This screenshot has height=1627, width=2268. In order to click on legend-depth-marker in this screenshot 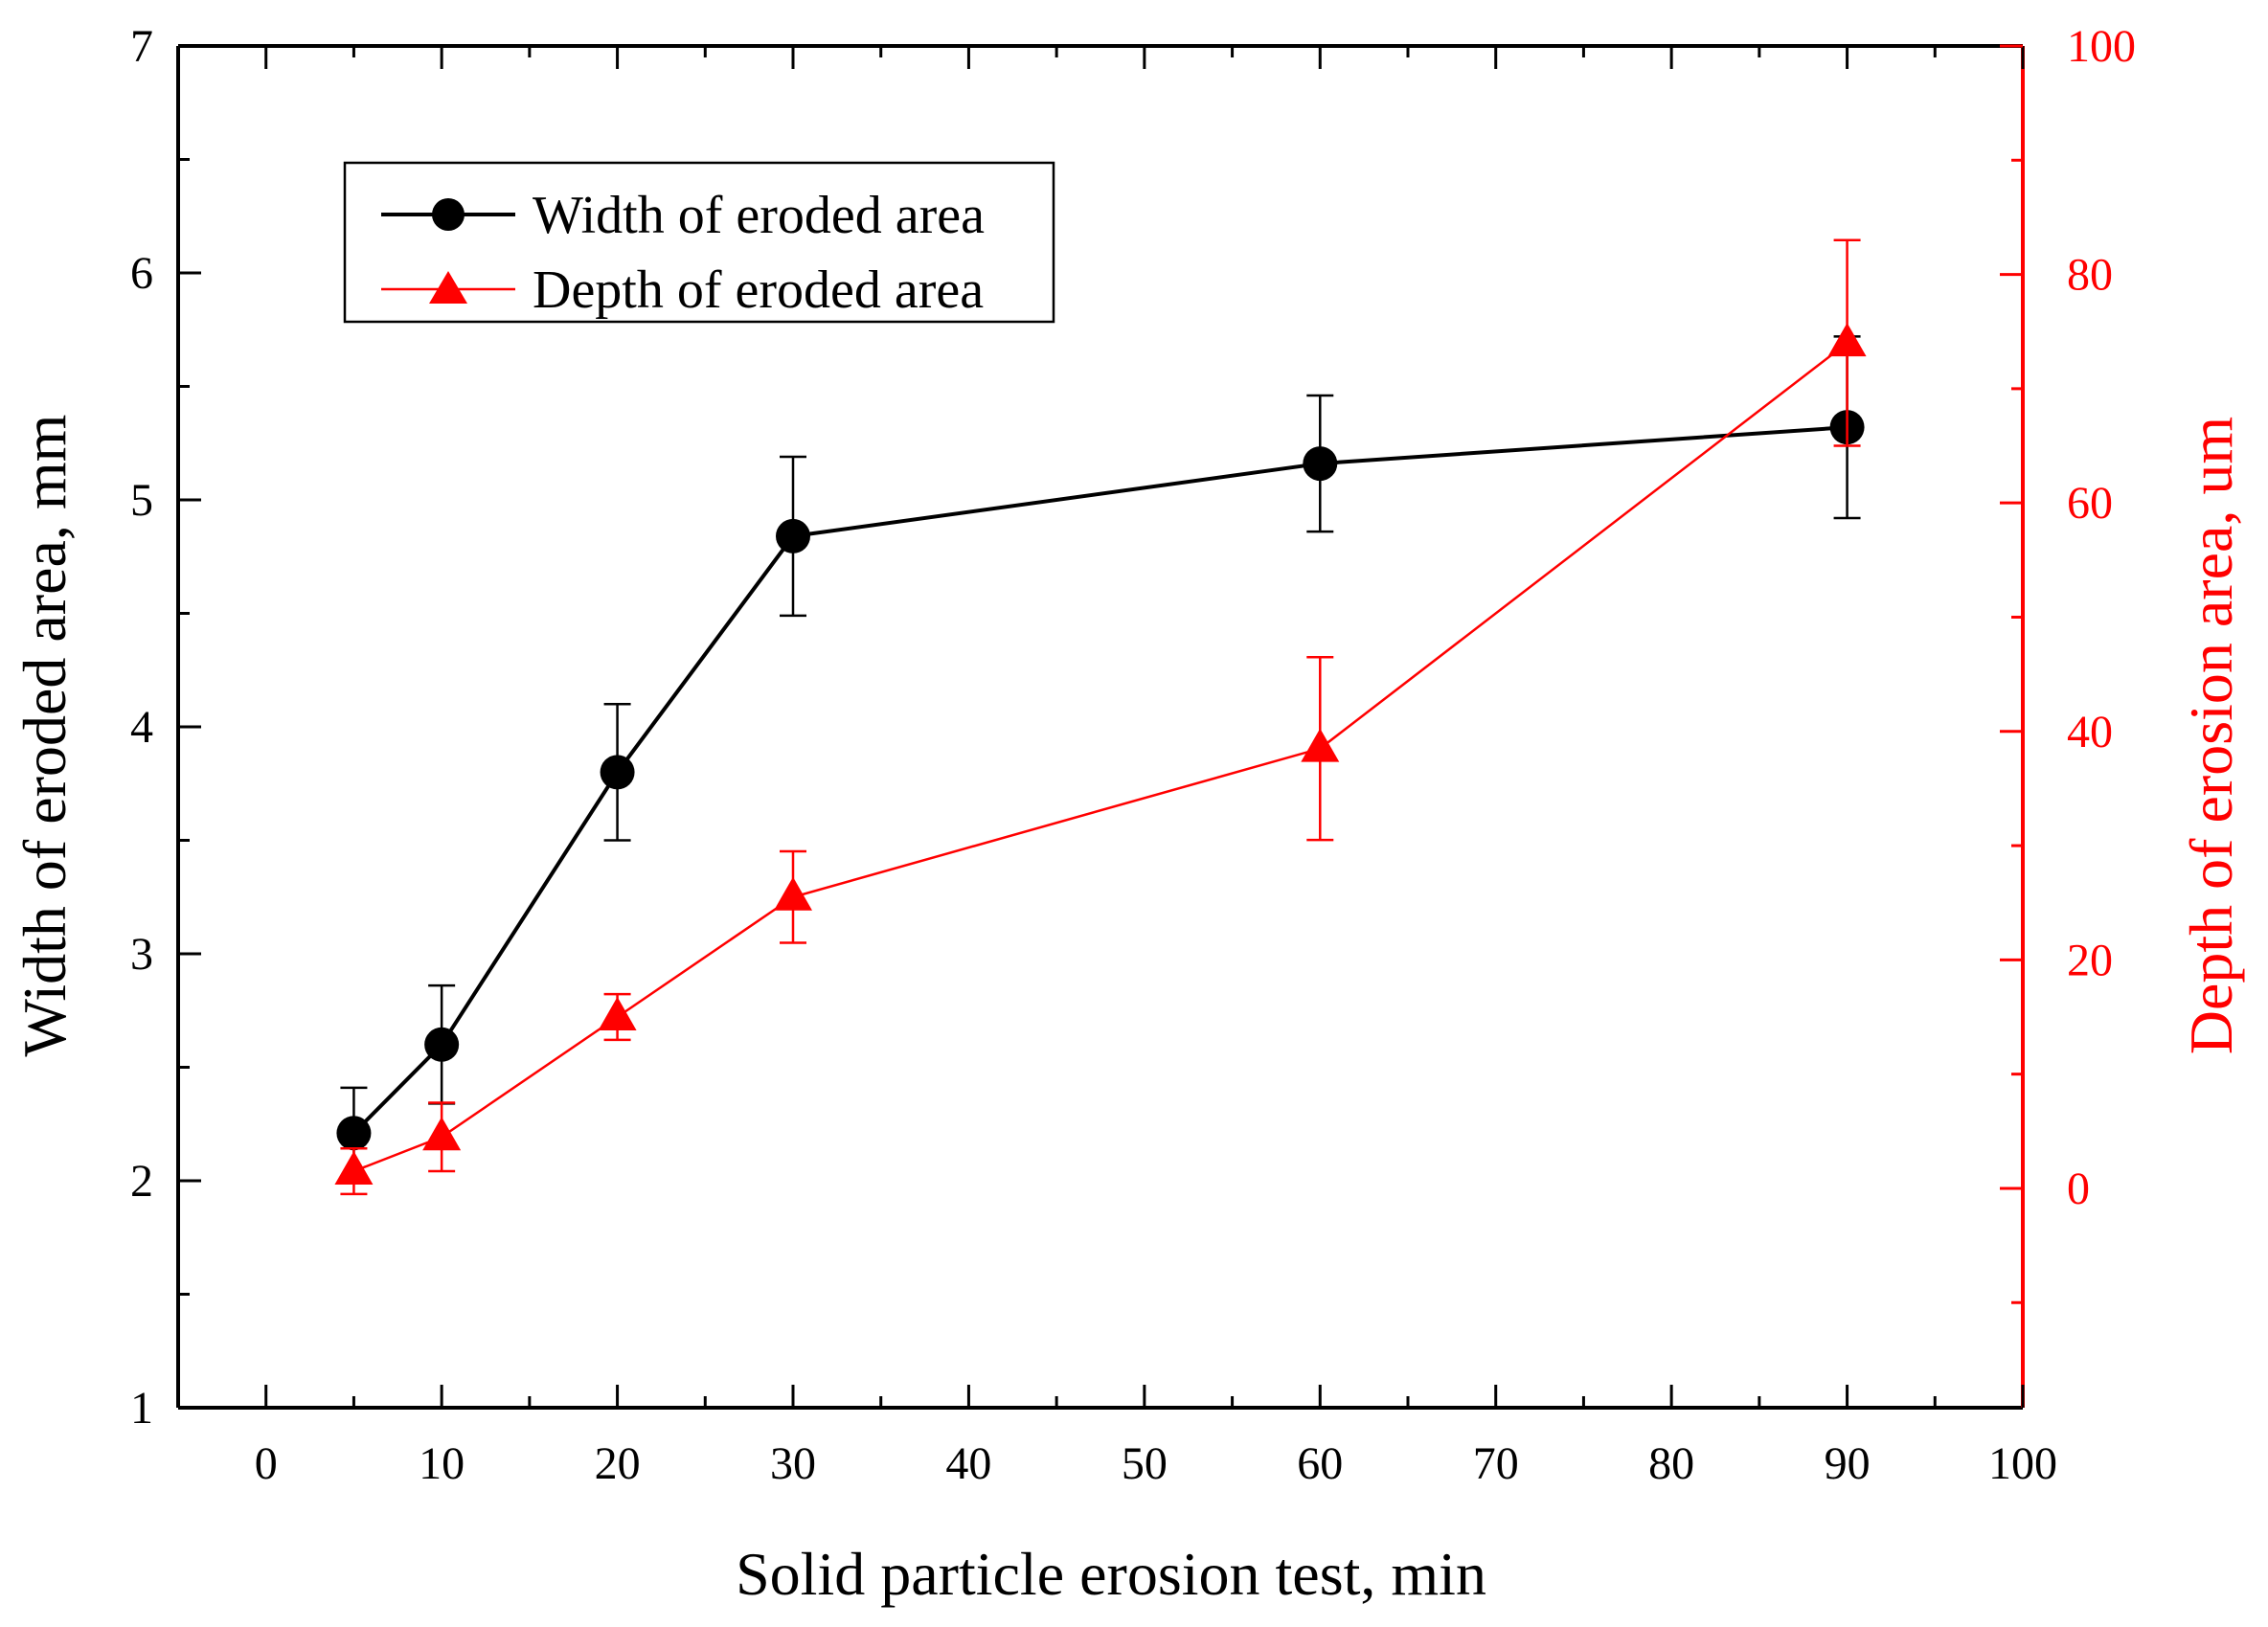, I will do `click(448, 287)`.